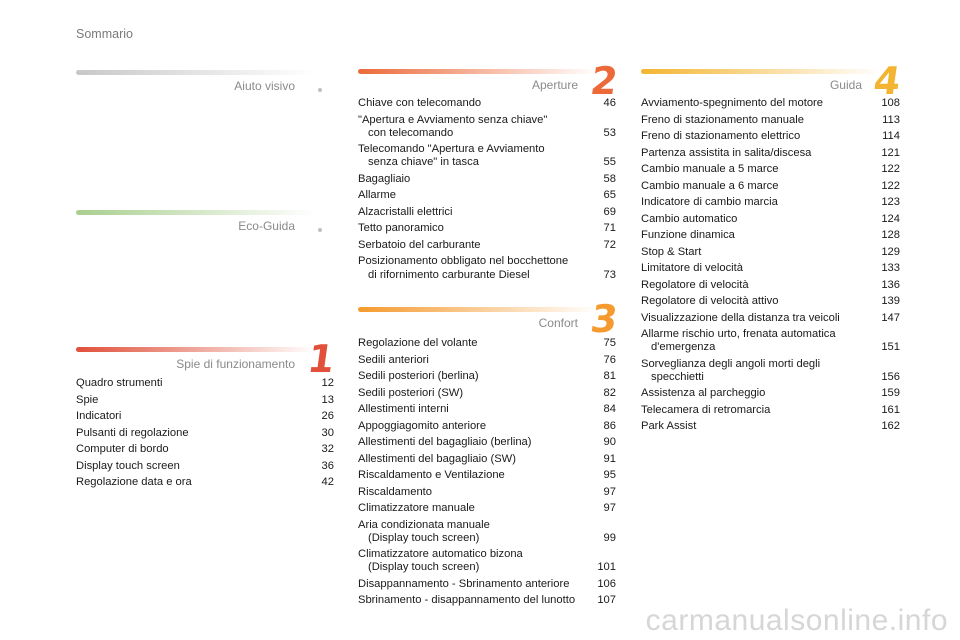  Describe the element at coordinates (205, 400) in the screenshot. I see `toc-entry: Spie 13` at that location.